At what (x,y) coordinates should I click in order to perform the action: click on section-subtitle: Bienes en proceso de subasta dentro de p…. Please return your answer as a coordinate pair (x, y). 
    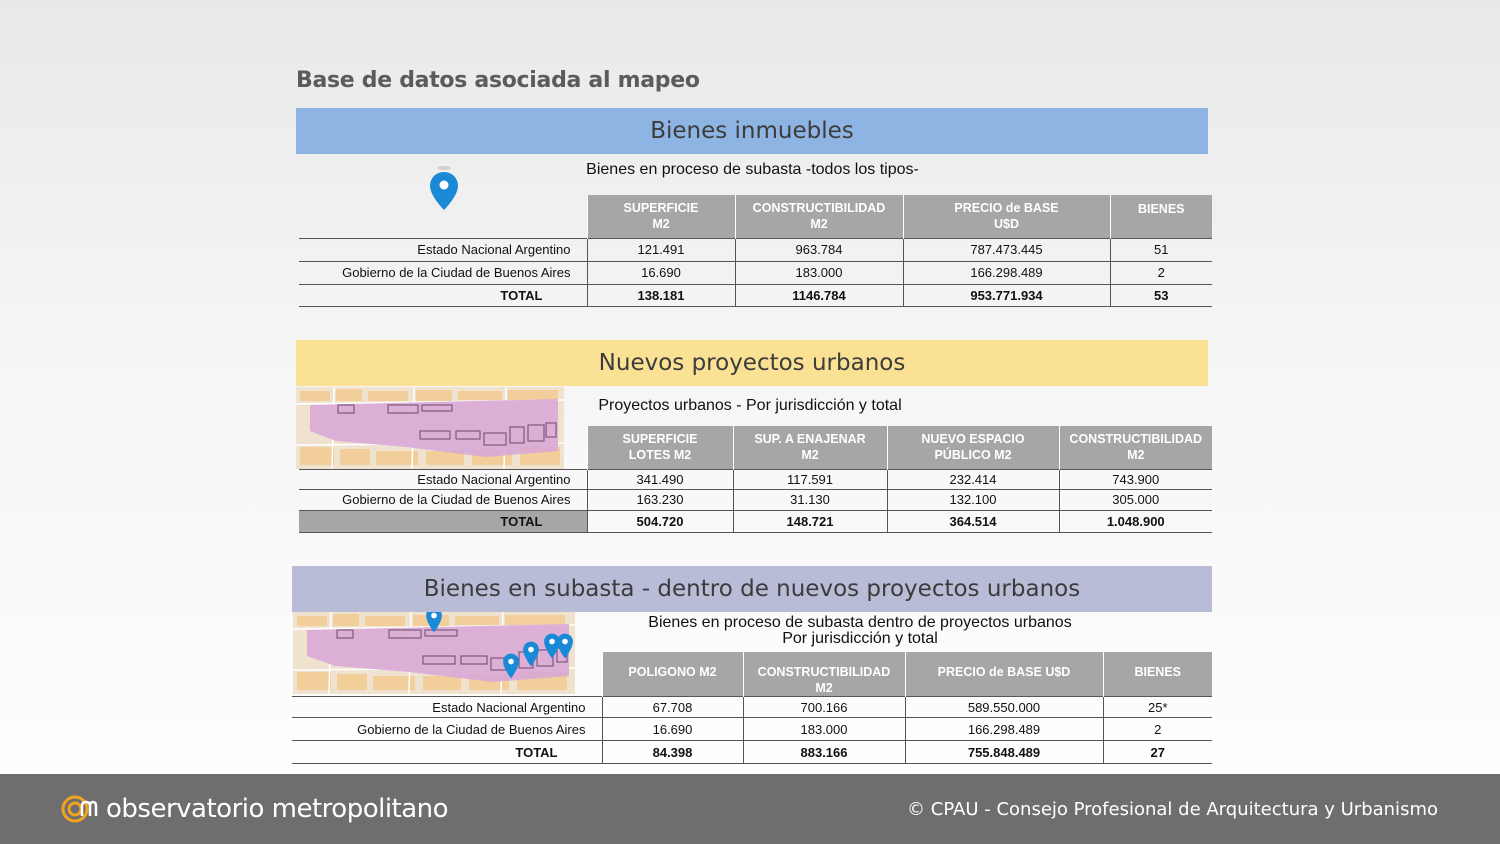
    Looking at the image, I should click on (860, 630).